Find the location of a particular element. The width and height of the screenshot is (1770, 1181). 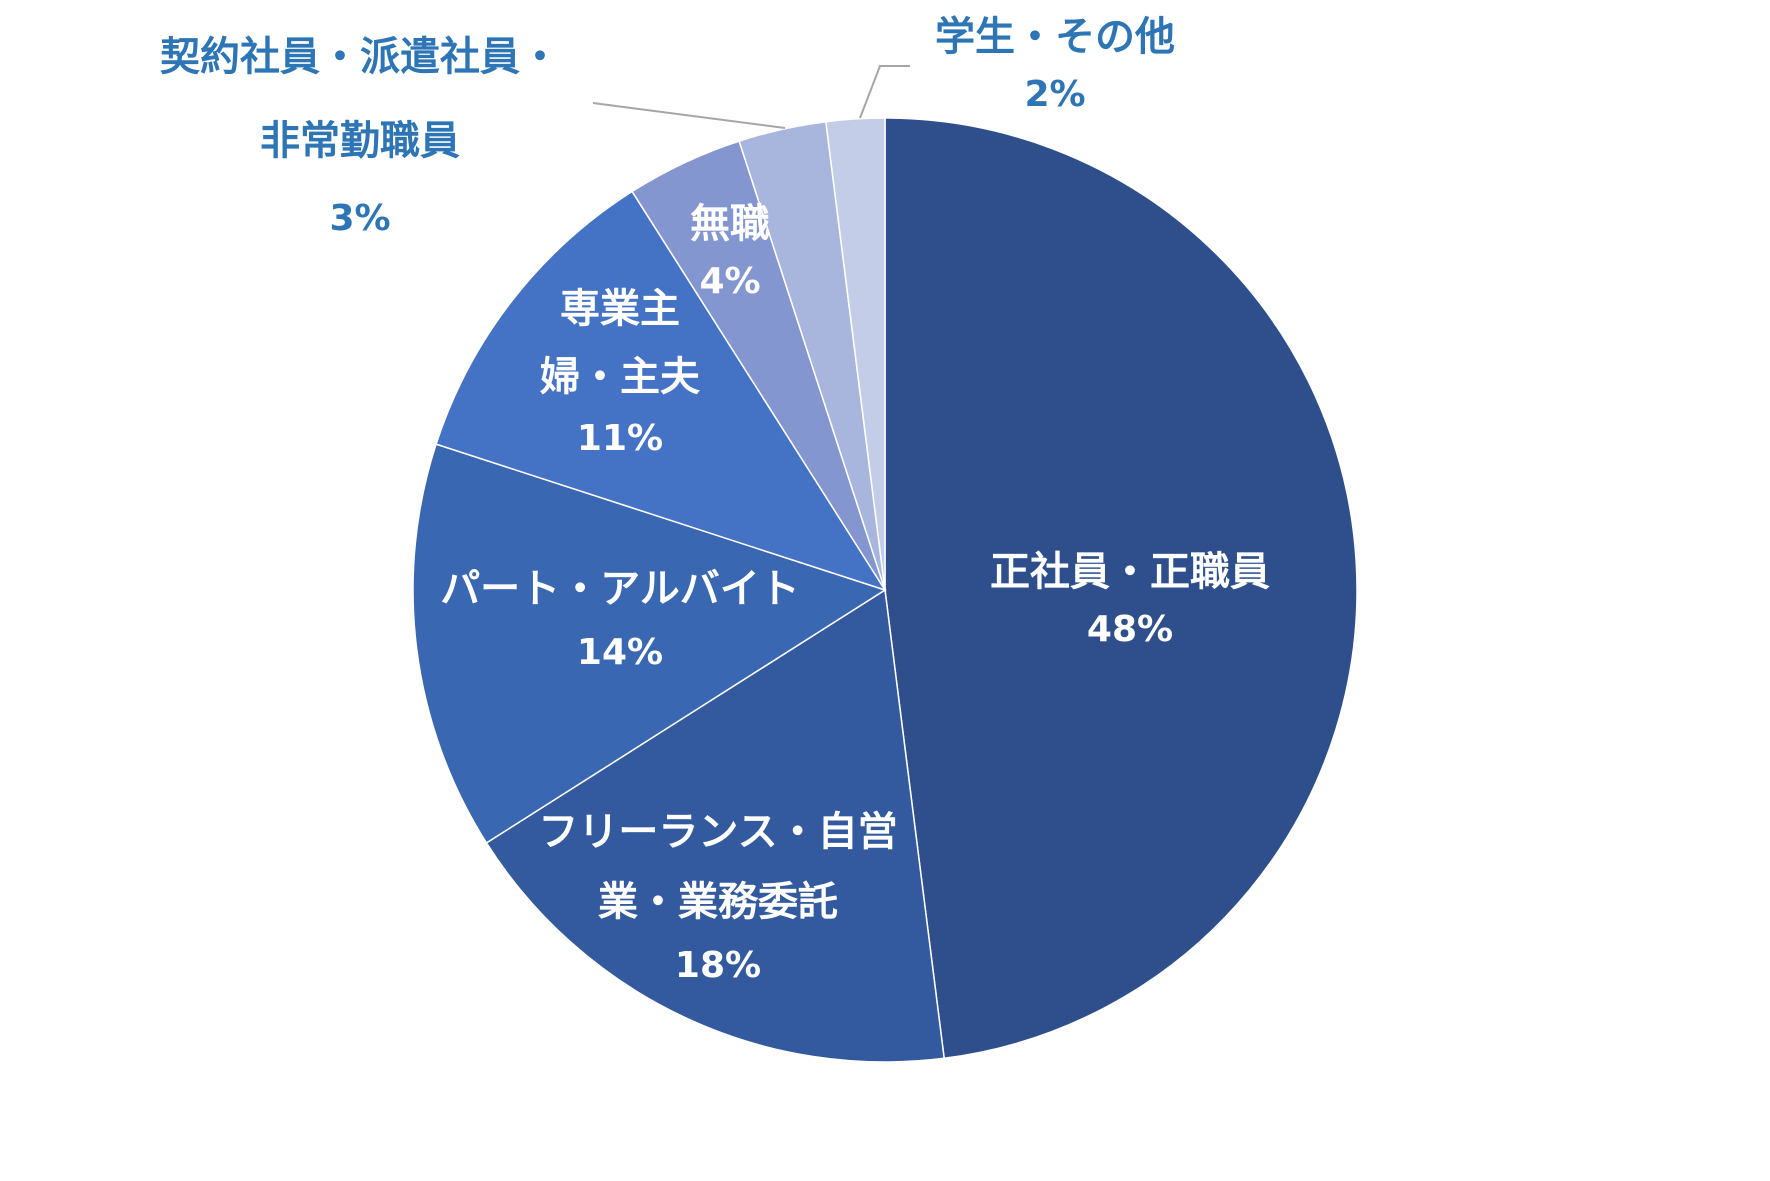

slice-percent-part-time: 14% is located at coordinates (620, 652).